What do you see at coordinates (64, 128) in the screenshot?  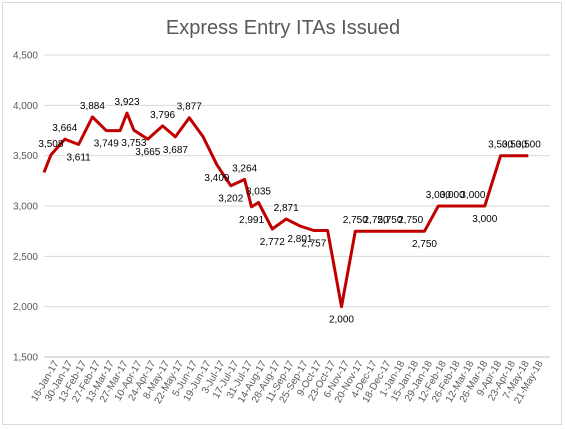 I see `data-label: 3,664` at bounding box center [64, 128].